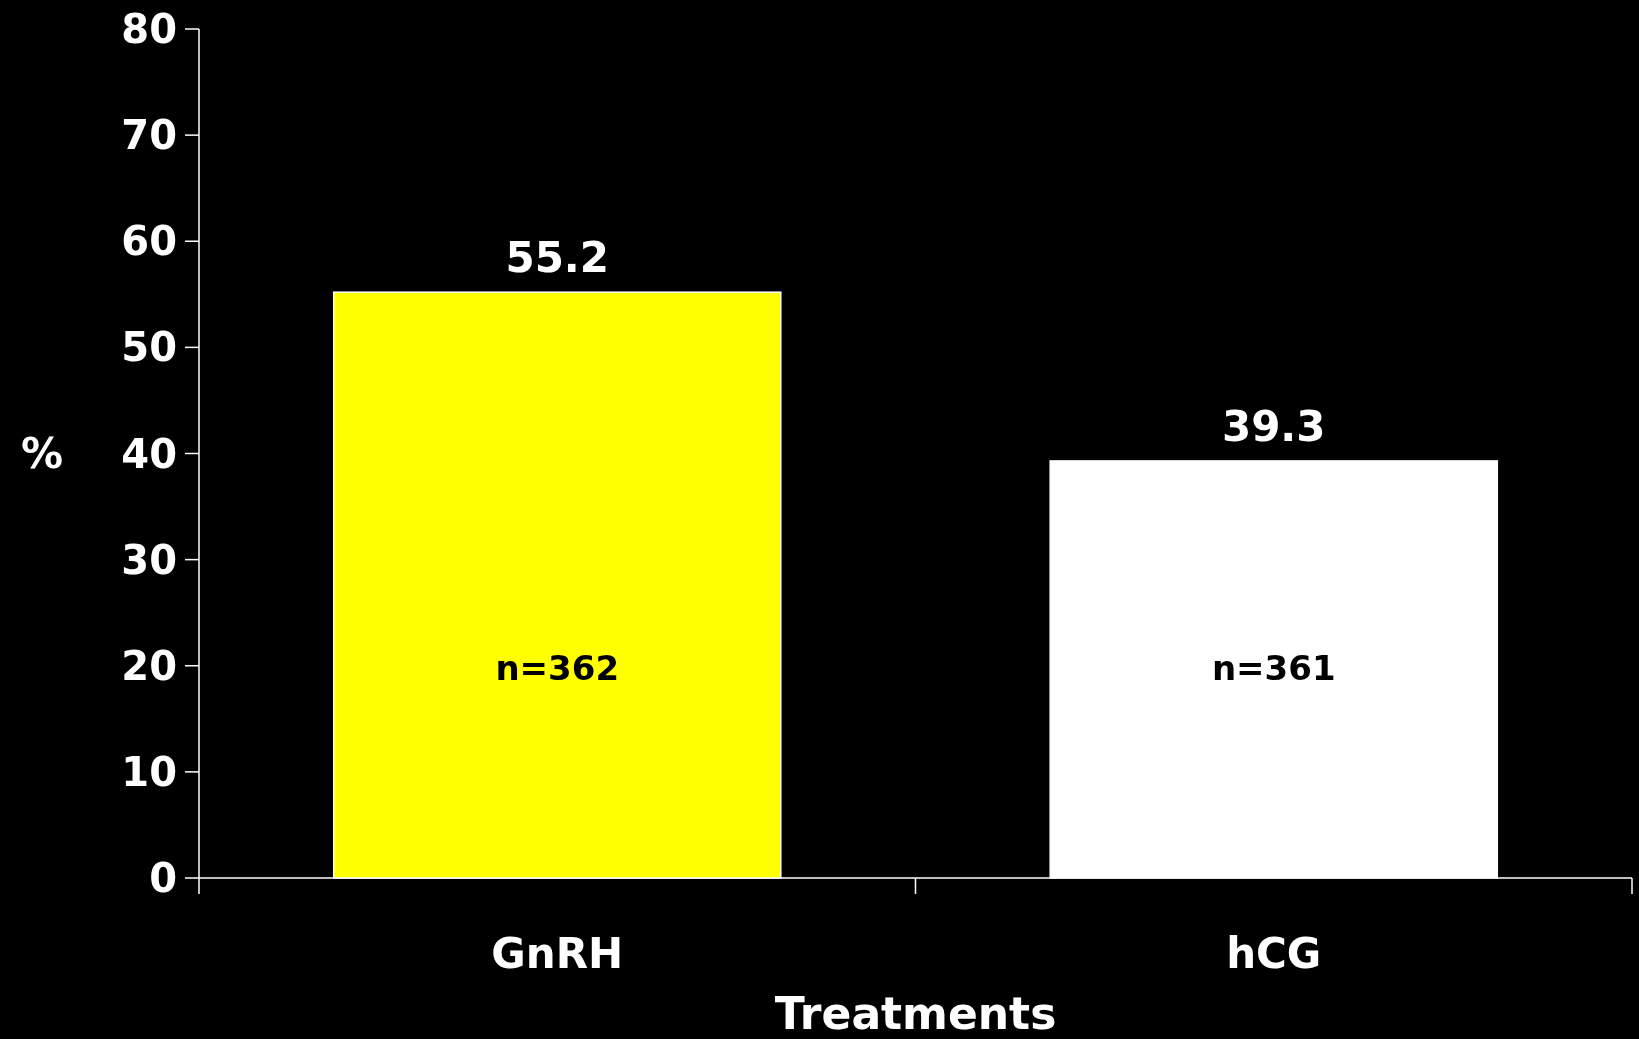 This screenshot has height=1039, width=1639. I want to click on y-tick-label: 10, so click(149, 771).